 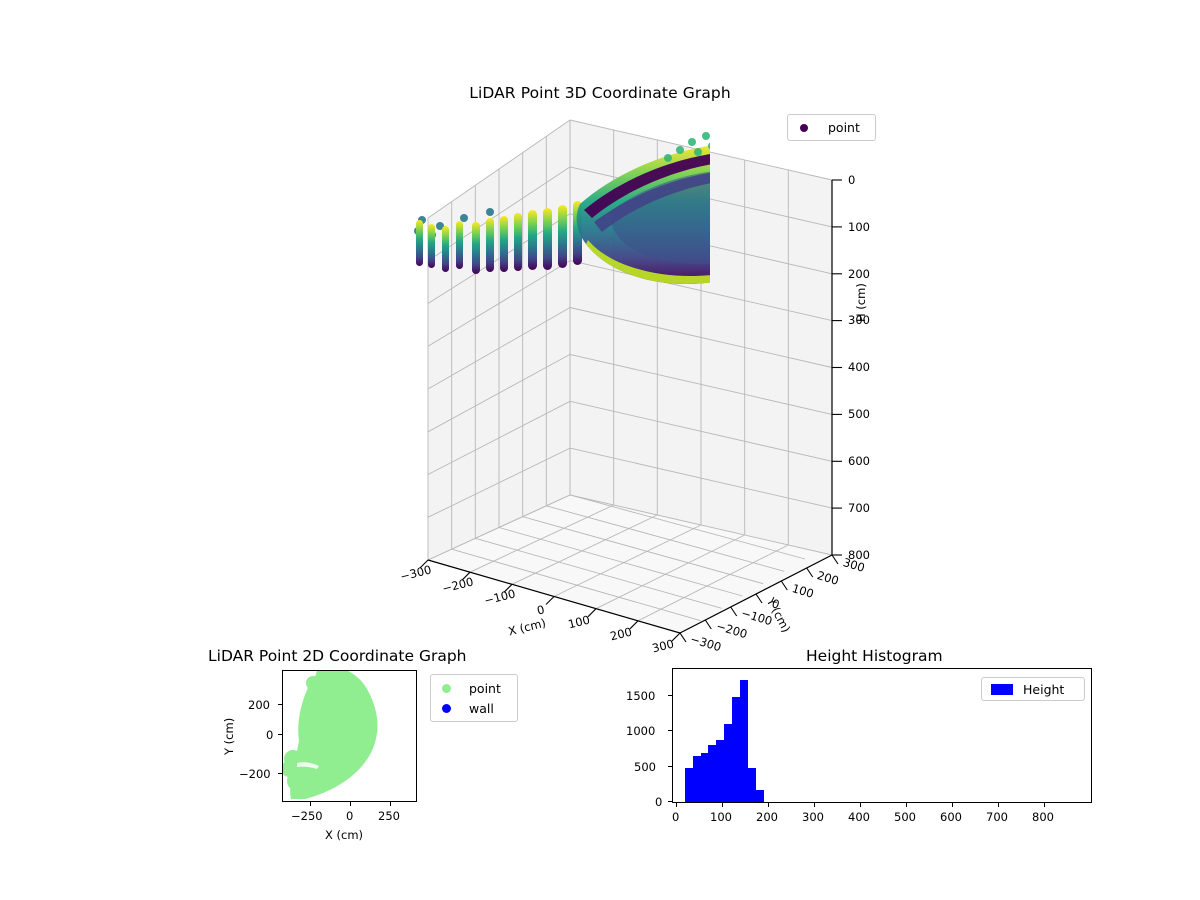 What do you see at coordinates (641, 731) in the screenshot?
I see `hist-ytick-2: 1000` at bounding box center [641, 731].